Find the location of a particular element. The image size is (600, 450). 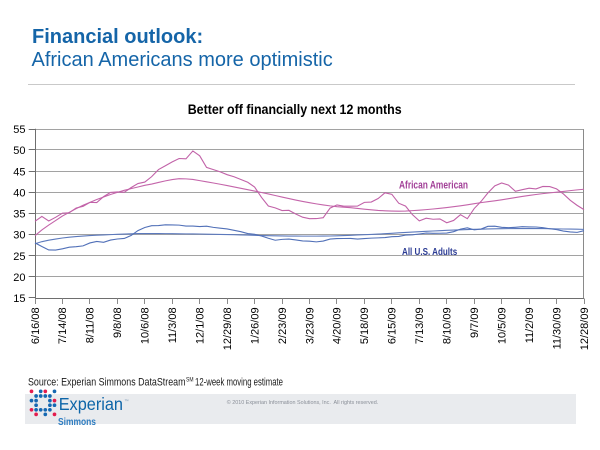

svg-text: 7/14/08 is located at coordinates (63, 325).